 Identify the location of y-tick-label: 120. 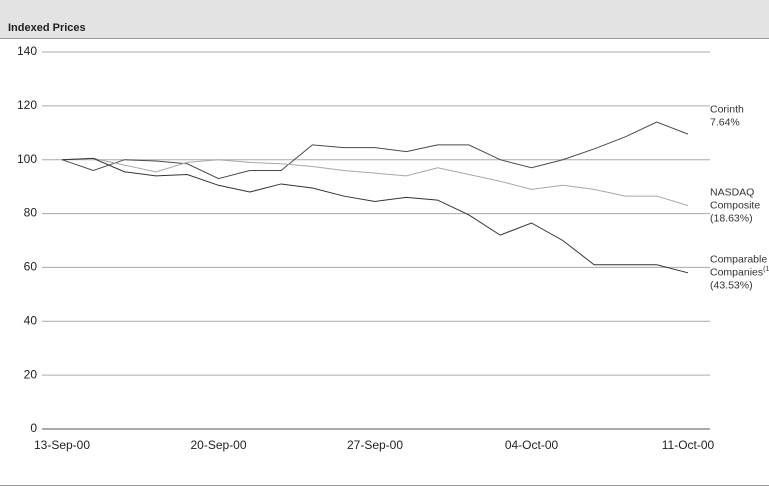
(27, 105).